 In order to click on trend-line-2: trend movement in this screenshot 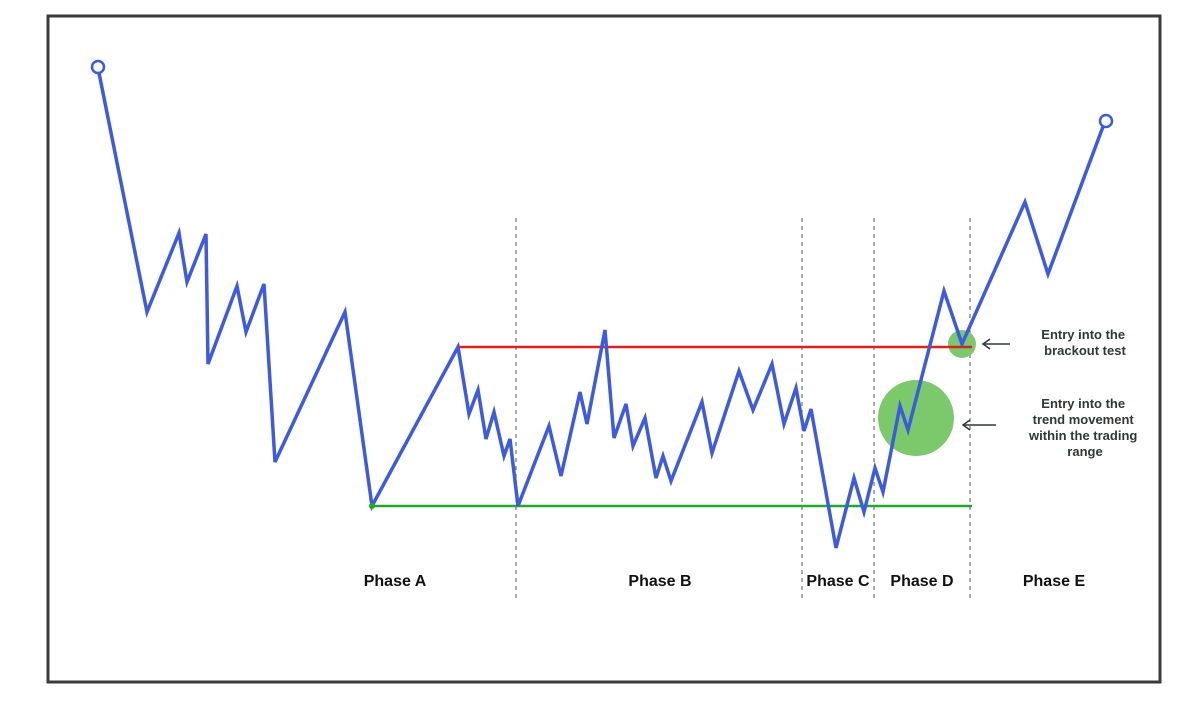, I will do `click(1084, 419)`.